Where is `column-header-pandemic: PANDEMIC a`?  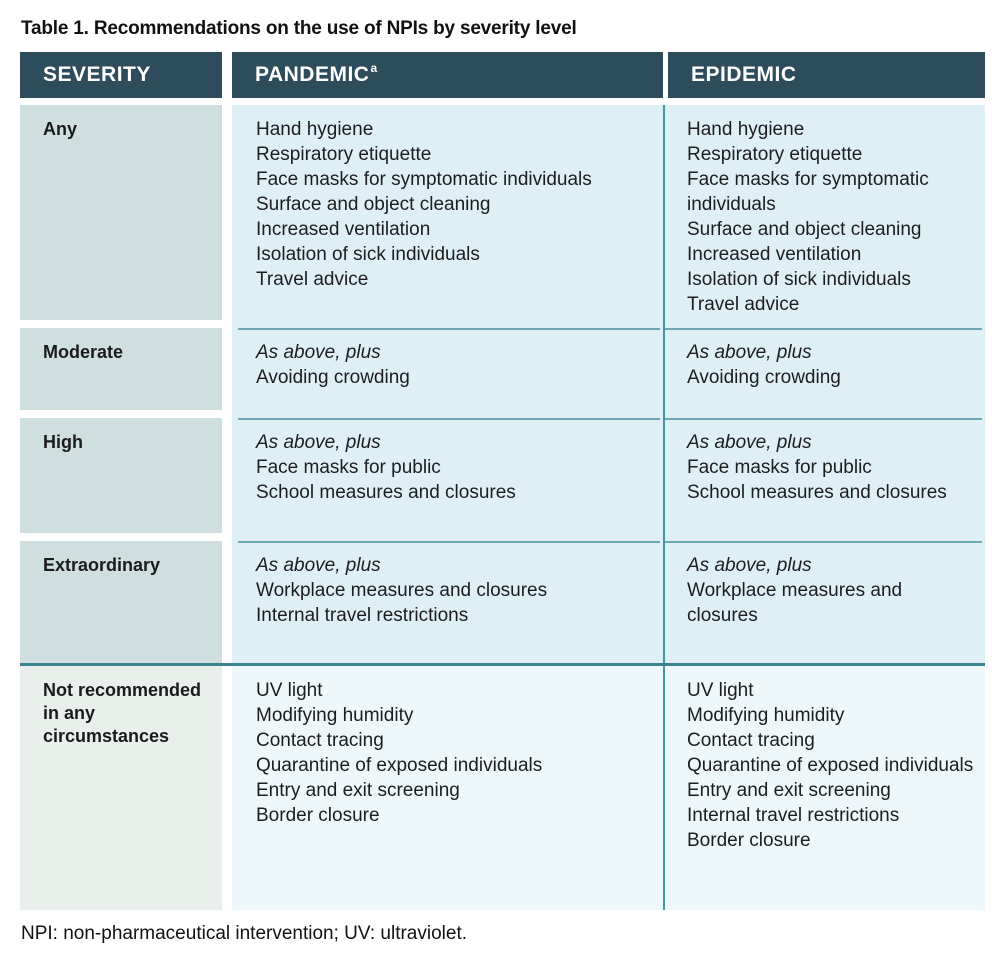
column-header-pandemic: PANDEMIC a is located at coordinates (447, 75).